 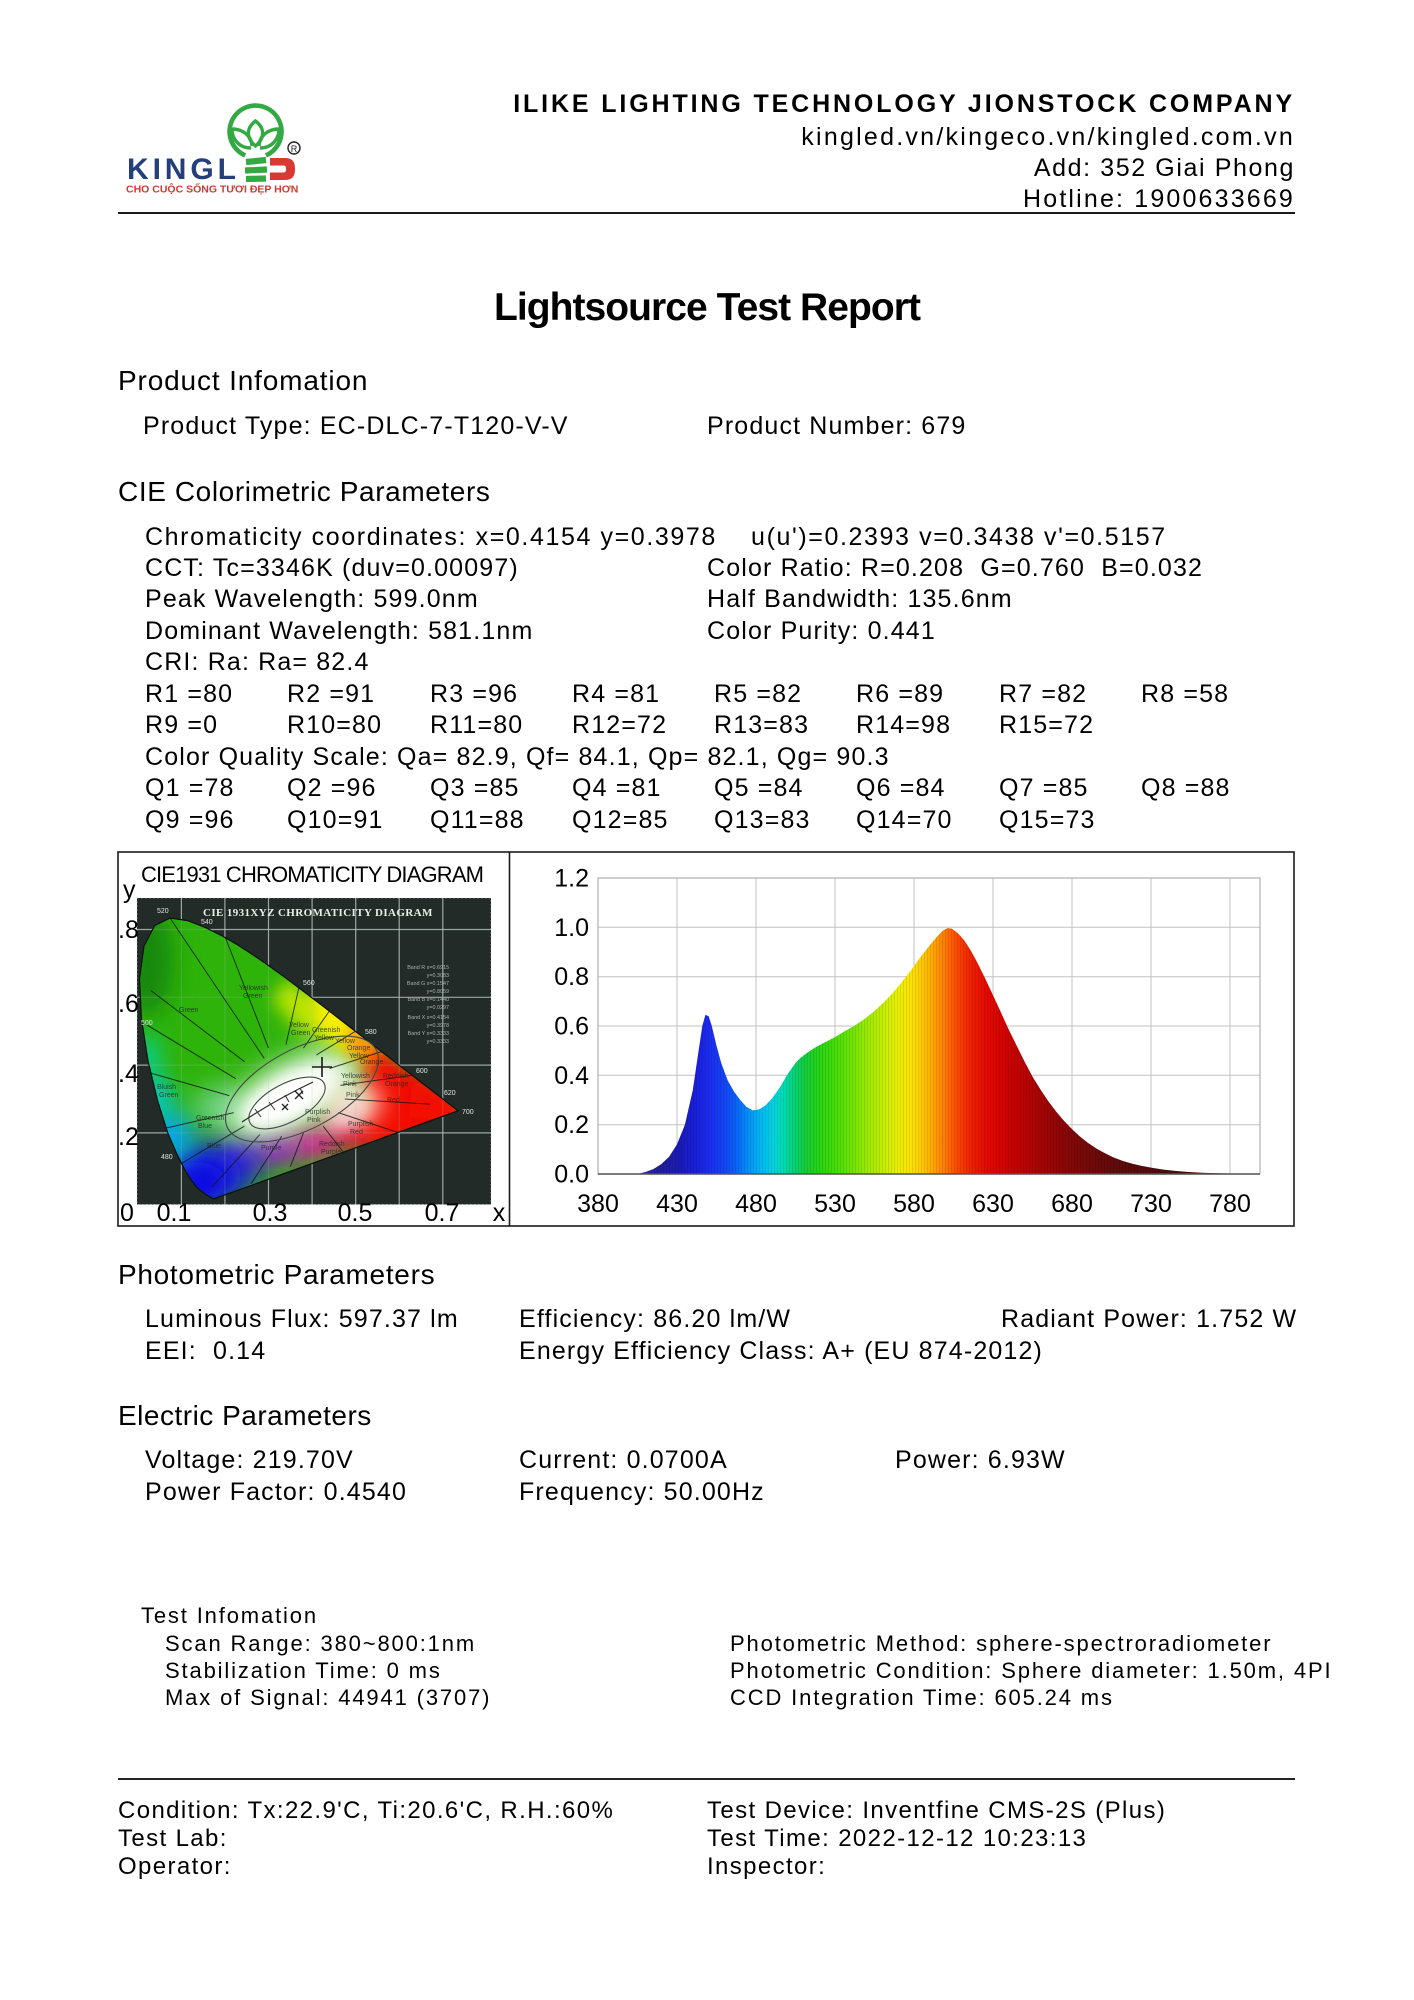 What do you see at coordinates (428, 1034) in the screenshot?
I see `svg-text: Band Y x=0.3333` at bounding box center [428, 1034].